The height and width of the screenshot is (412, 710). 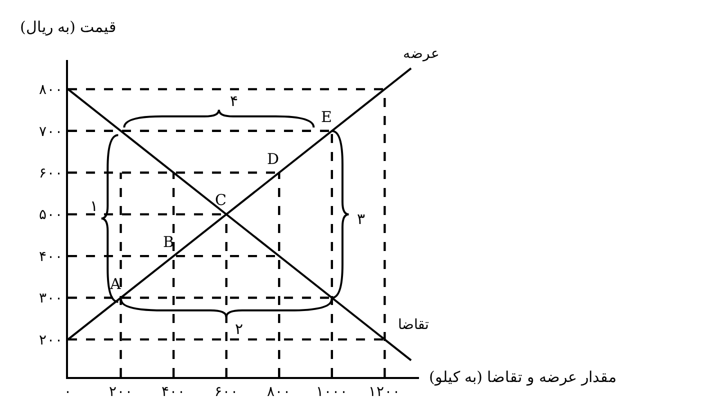 I want to click on y-axis-title: قیمت (به ریال), so click(x=68, y=27).